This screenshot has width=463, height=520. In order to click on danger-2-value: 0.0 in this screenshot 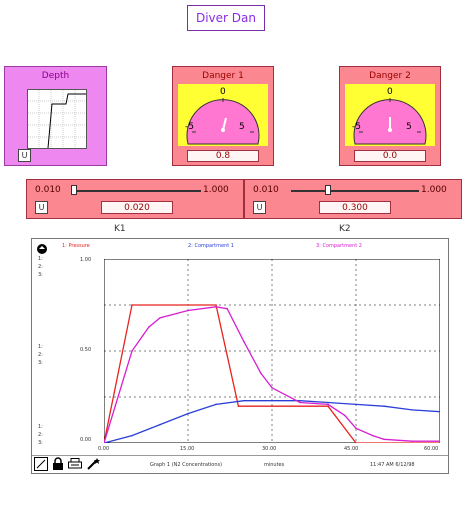, I will do `click(390, 156)`.